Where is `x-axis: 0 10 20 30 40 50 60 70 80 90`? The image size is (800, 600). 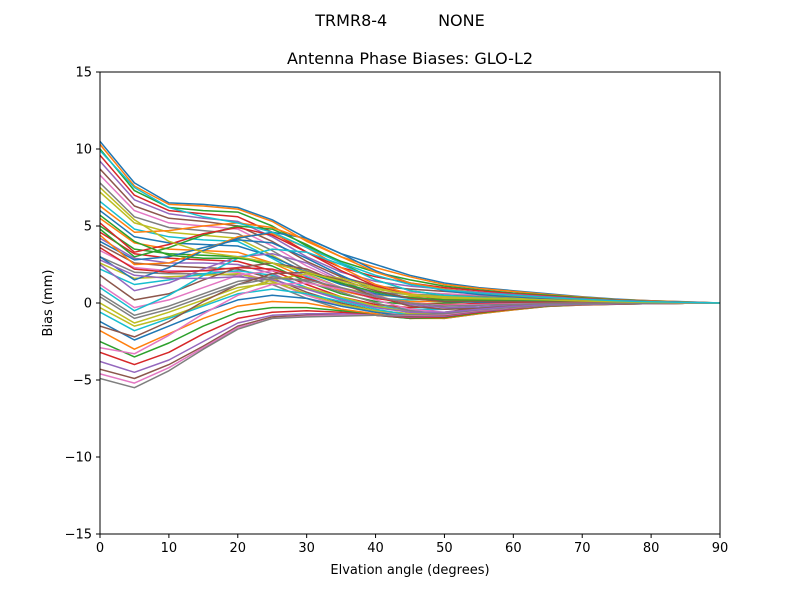
x-axis: 0 10 20 30 40 50 60 70 80 90 is located at coordinates (412, 545).